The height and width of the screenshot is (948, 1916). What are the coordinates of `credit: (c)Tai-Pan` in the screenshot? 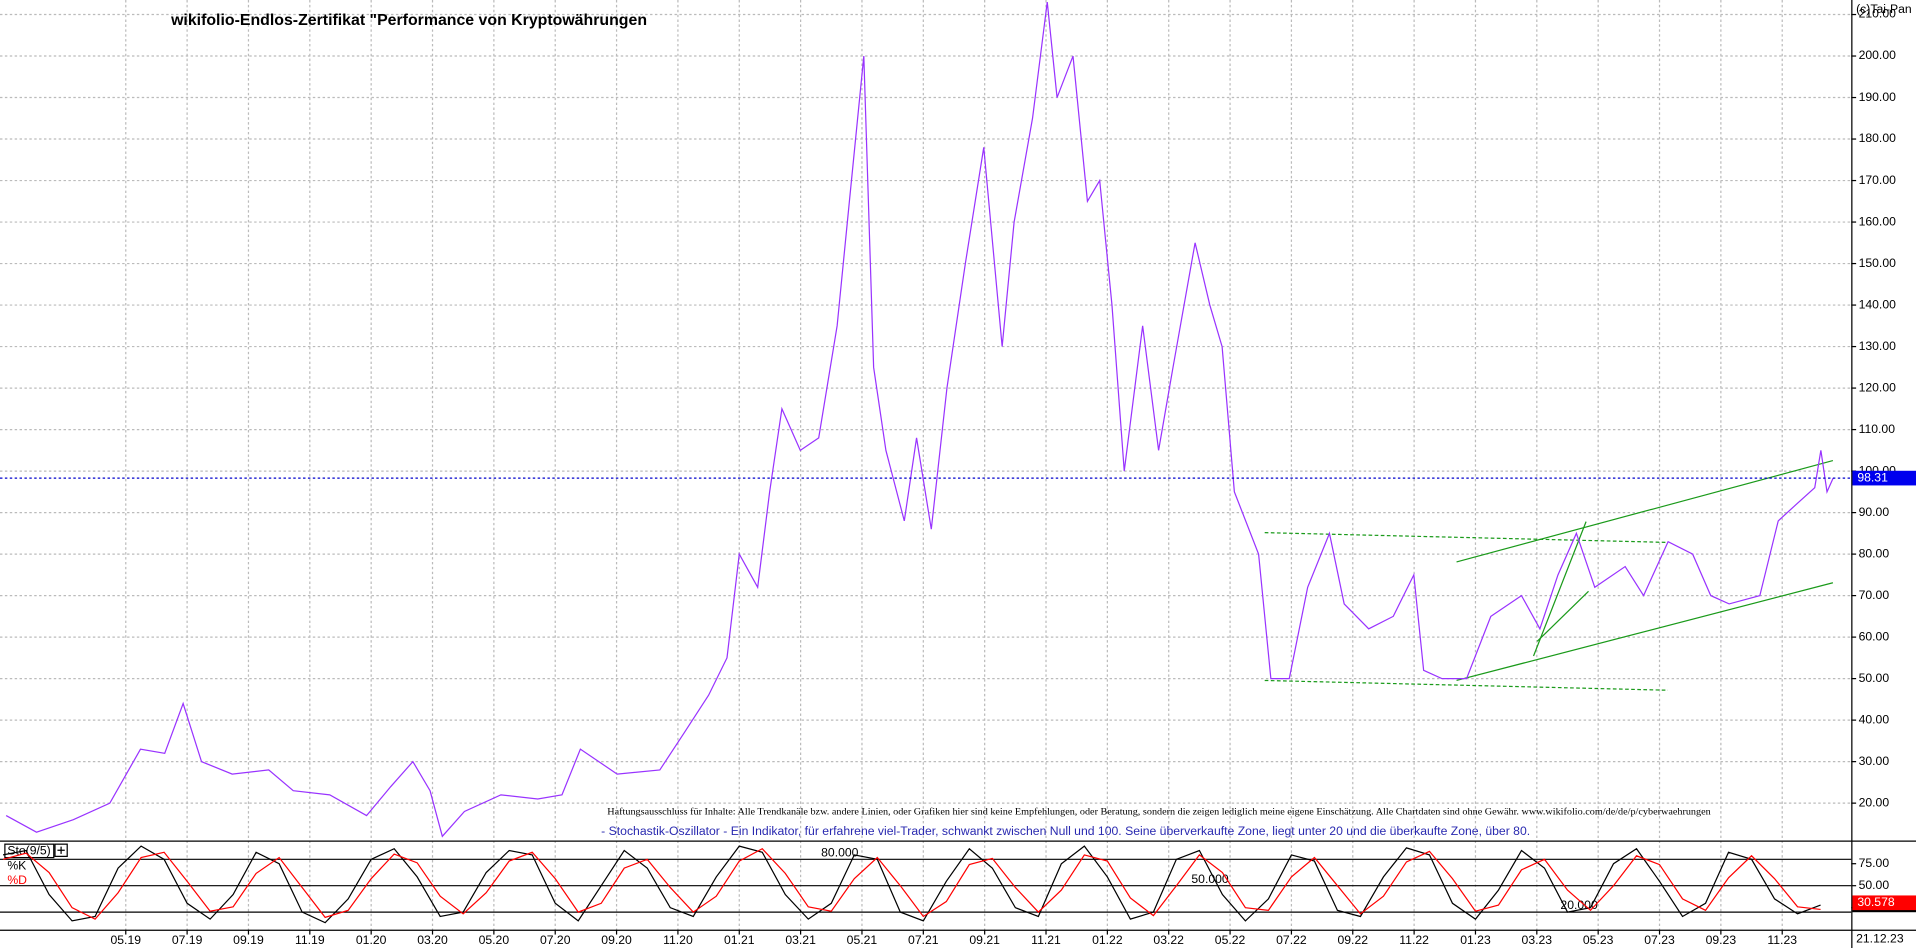 It's located at (1884, 9).